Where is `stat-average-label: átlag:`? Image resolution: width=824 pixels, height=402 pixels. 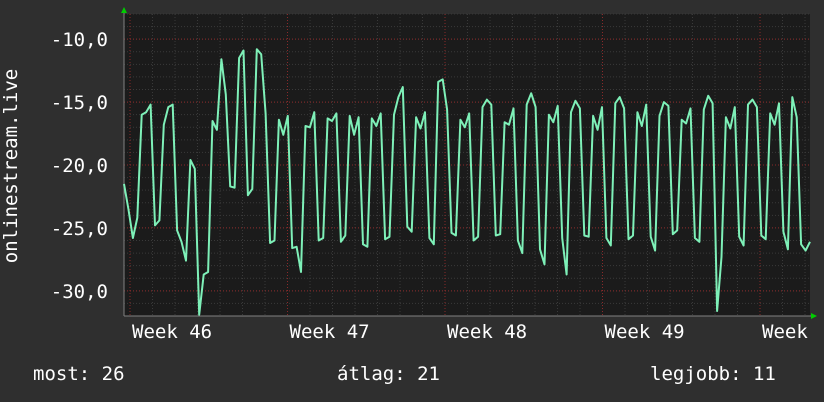
stat-average-label: átlag: is located at coordinates (371, 374).